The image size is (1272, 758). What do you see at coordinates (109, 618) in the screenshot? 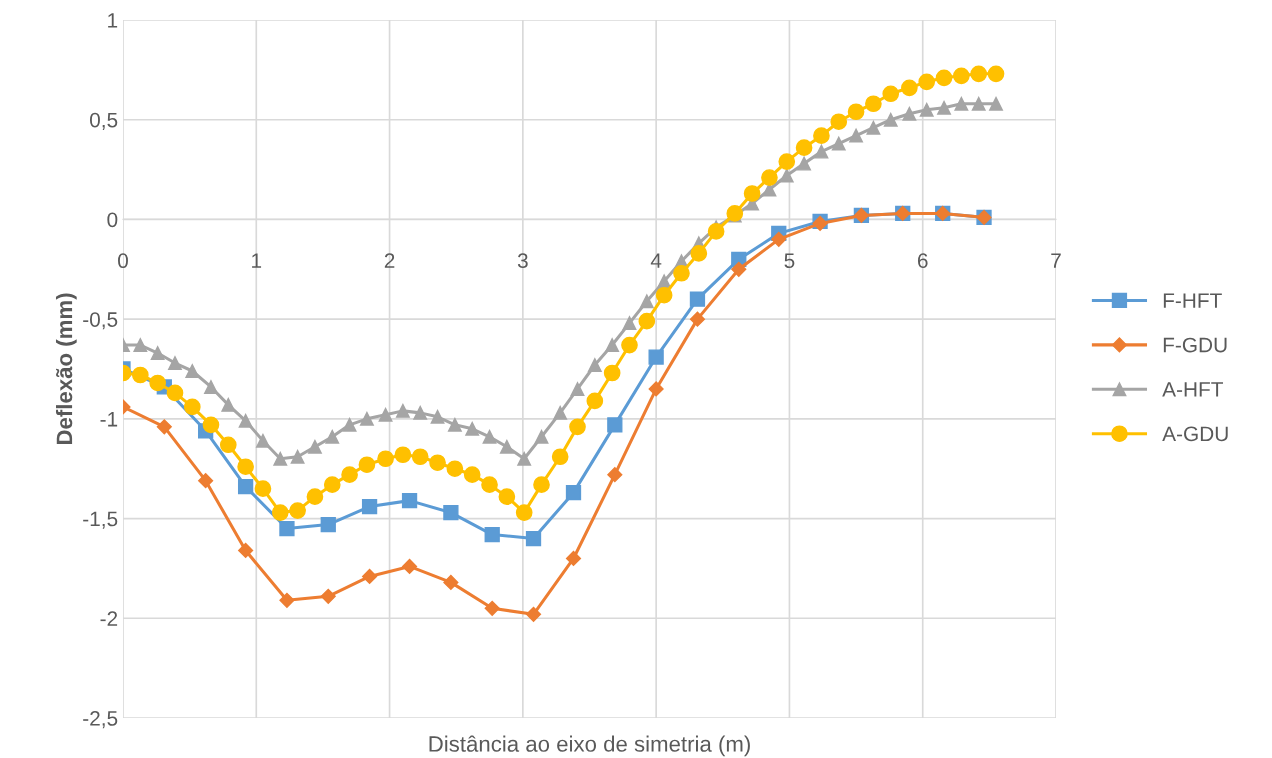
I see `y-tick-label: -2` at bounding box center [109, 618].